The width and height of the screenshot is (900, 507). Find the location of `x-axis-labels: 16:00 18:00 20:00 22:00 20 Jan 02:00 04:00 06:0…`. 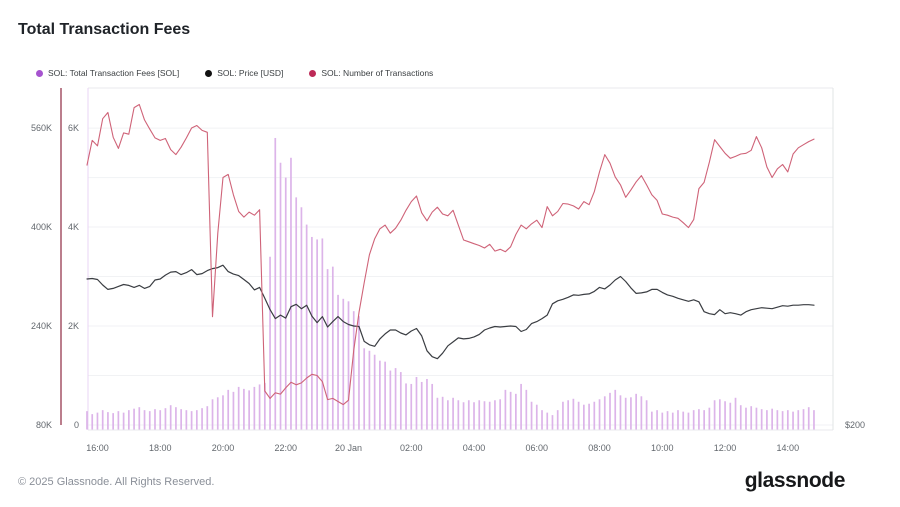

x-axis-labels: 16:00 18:00 20:00 22:00 20 Jan 02:00 04:00 06:0… is located at coordinates (442, 448).